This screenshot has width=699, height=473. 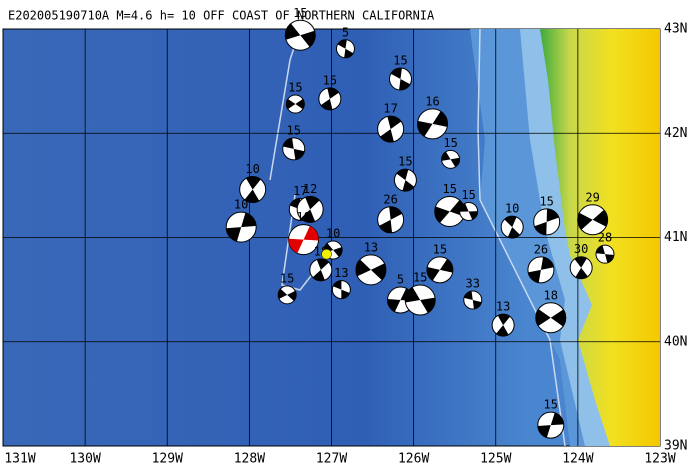 What do you see at coordinates (541, 249) in the screenshot?
I see `depth-label: 26` at bounding box center [541, 249].